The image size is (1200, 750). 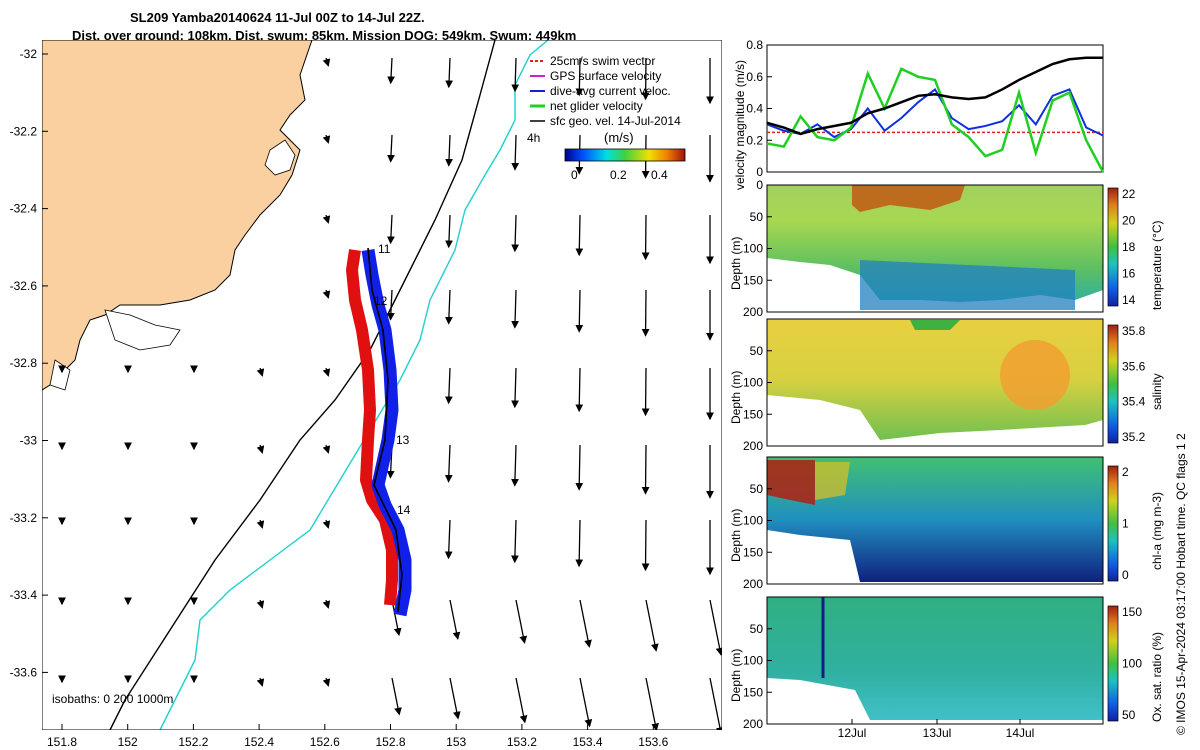 What do you see at coordinates (754, 77) in the screenshot?
I see `velocity-y-tick-label: 0.6` at bounding box center [754, 77].